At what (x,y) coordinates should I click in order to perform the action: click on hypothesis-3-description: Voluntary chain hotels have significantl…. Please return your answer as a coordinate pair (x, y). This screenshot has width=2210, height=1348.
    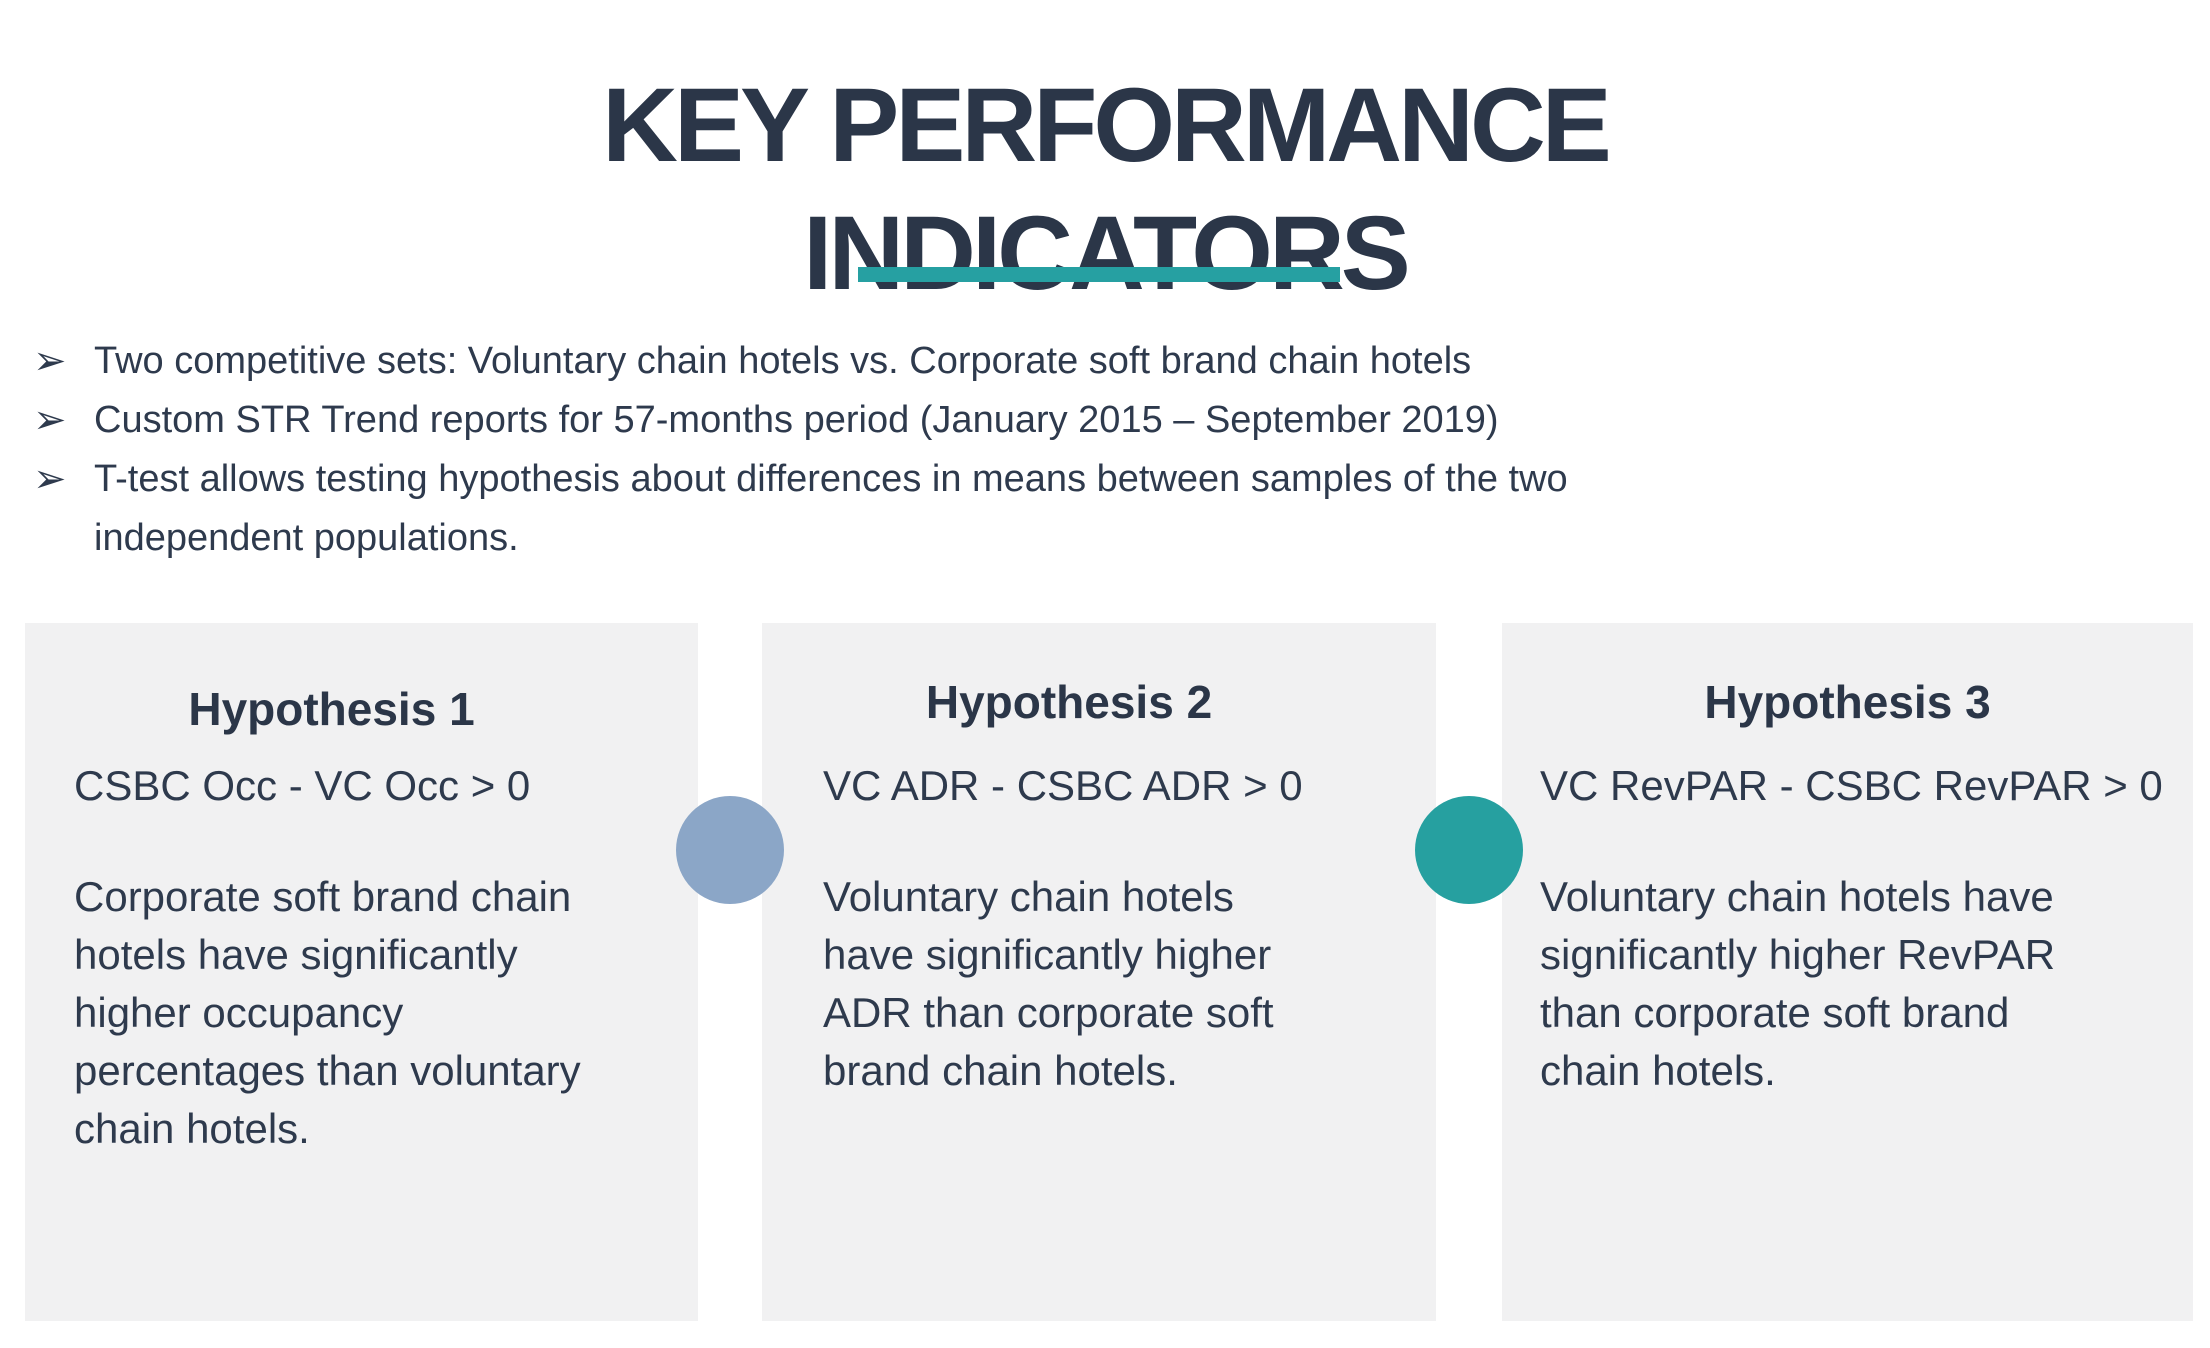
    Looking at the image, I should click on (1798, 983).